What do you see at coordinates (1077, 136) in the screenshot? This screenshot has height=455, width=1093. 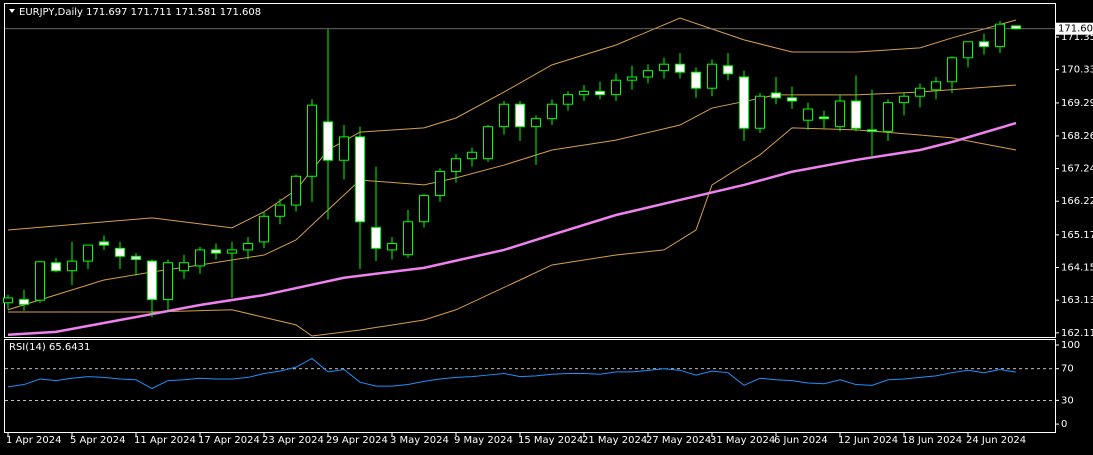 I see `y-tick-label: 168.260` at bounding box center [1077, 136].